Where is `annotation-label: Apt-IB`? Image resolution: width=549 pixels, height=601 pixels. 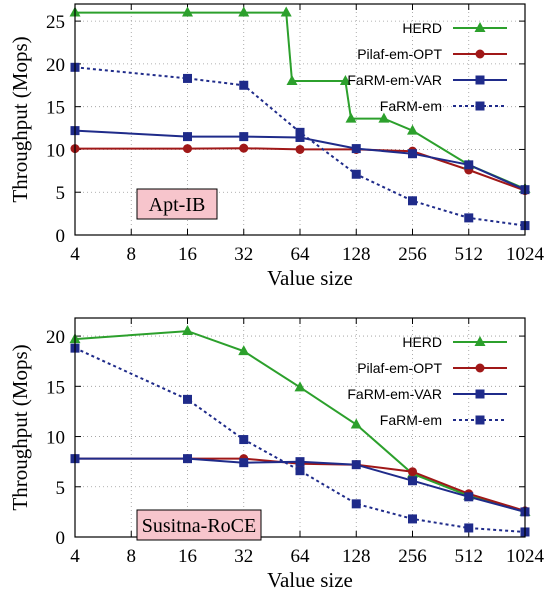 annotation-label: Apt-IB is located at coordinates (177, 205).